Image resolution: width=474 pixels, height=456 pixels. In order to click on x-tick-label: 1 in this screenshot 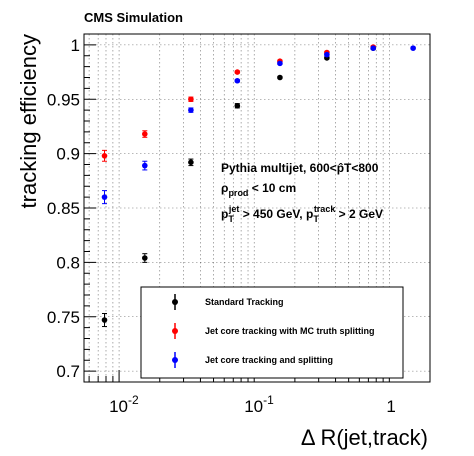, I will do `click(390, 406)`.